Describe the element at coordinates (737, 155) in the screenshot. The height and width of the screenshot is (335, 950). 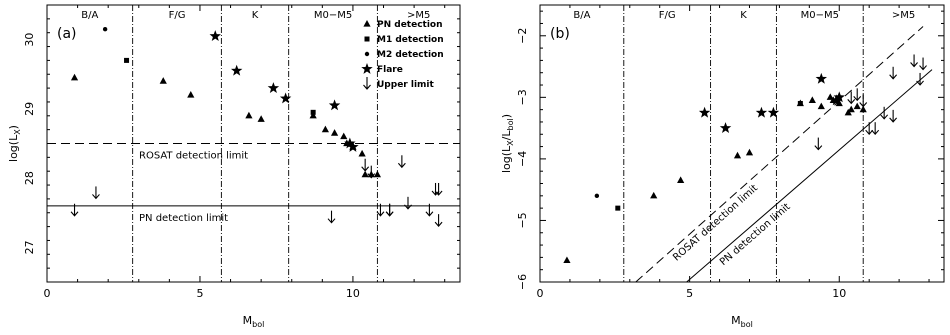
I see `triangle-marker-s0-p3` at that location.